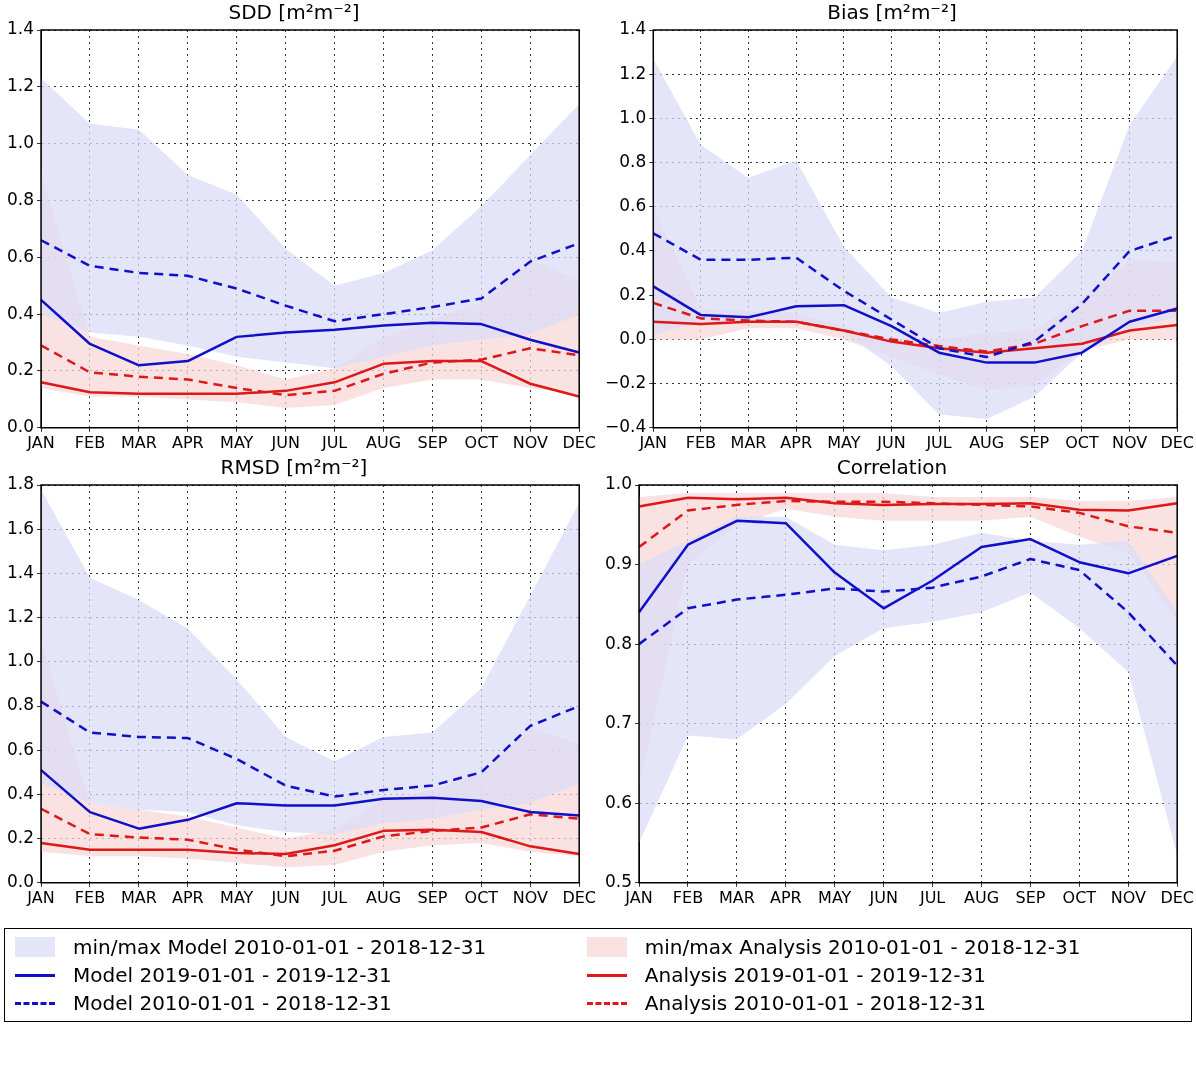 This screenshot has width=1196, height=1066. I want to click on legend-label: Model 2019-01-01 - 2019-12-31, so click(232, 975).